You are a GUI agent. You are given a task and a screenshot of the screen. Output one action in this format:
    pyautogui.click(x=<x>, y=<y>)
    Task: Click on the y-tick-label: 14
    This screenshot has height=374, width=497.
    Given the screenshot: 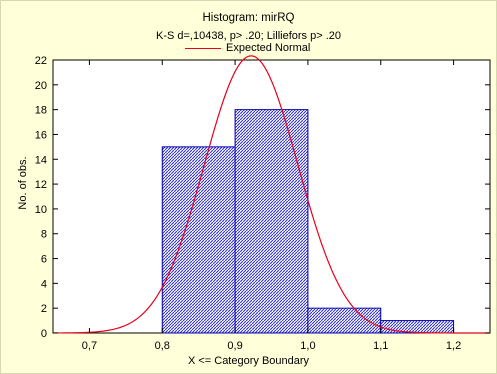 What is the action you would take?
    pyautogui.click(x=41, y=160)
    